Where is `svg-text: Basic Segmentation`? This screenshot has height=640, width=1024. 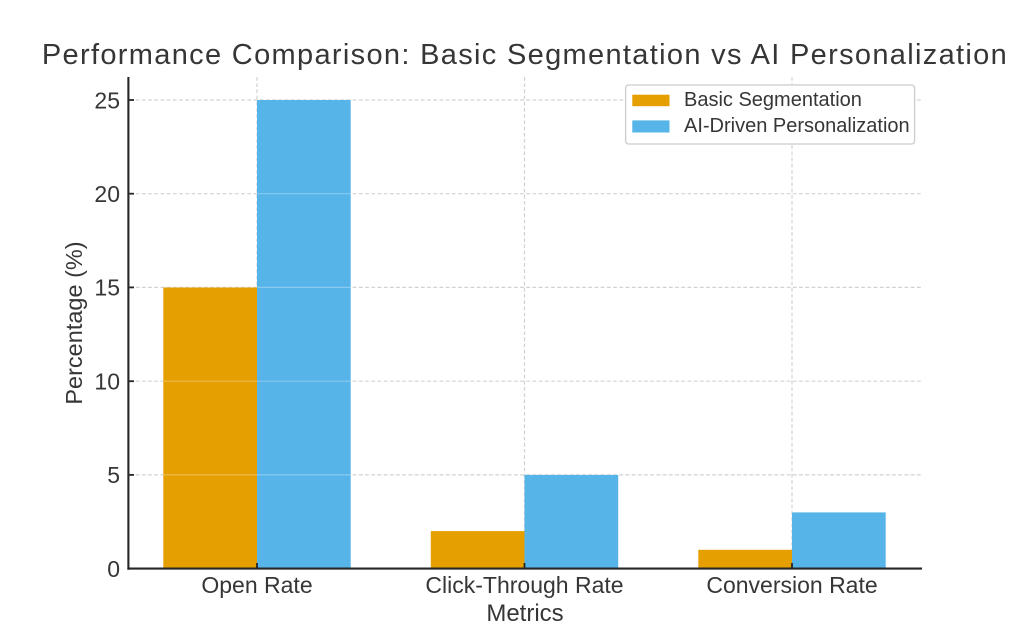
svg-text: Basic Segmentation is located at coordinates (773, 100).